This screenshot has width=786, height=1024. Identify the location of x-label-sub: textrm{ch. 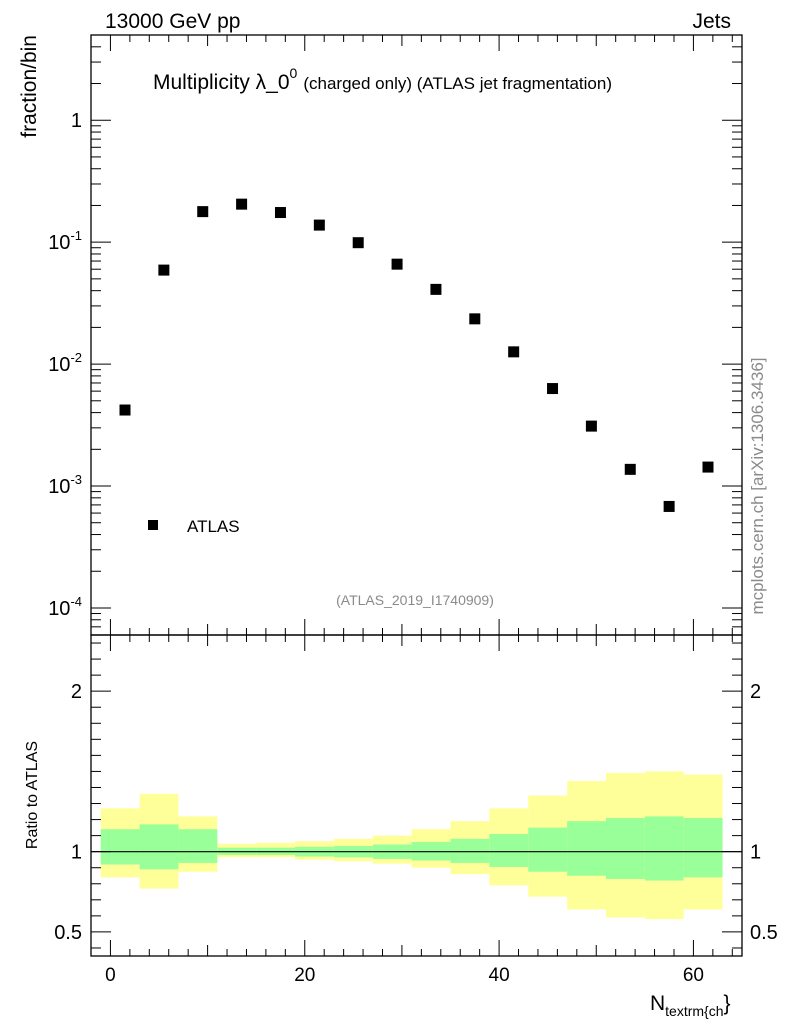
(694, 1011).